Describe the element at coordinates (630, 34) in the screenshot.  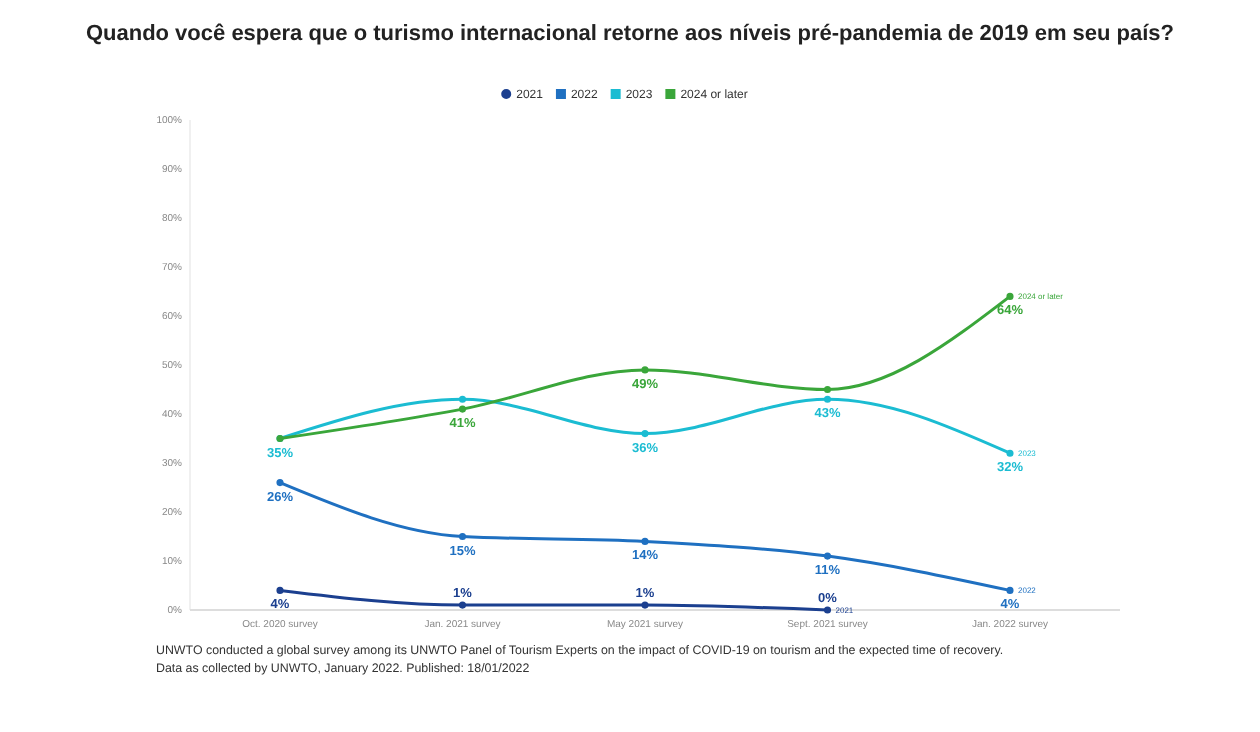
I see `chart-title: Quando você espera que o turismo internacional retorne aos níveis pré-pandemia de 2019 em seu país?` at that location.